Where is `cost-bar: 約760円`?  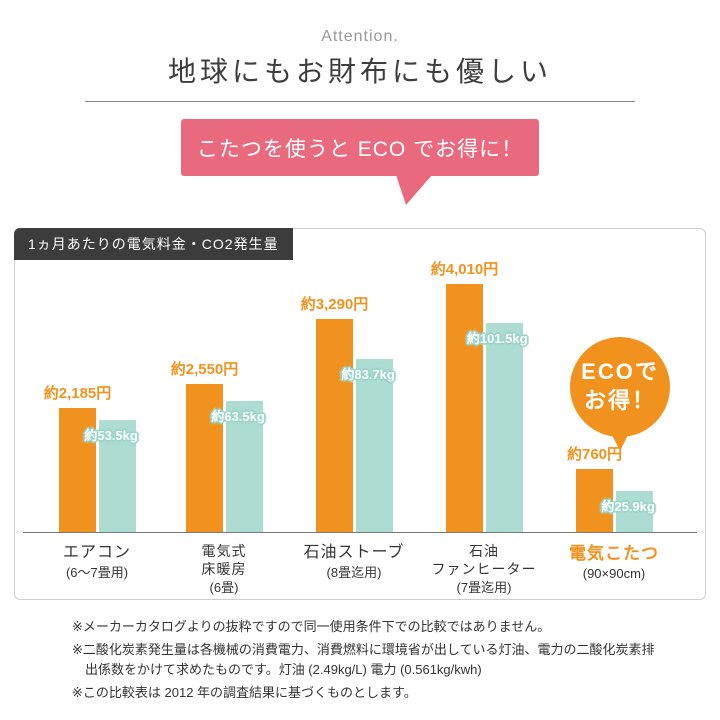
cost-bar: 約760円 is located at coordinates (594, 489).